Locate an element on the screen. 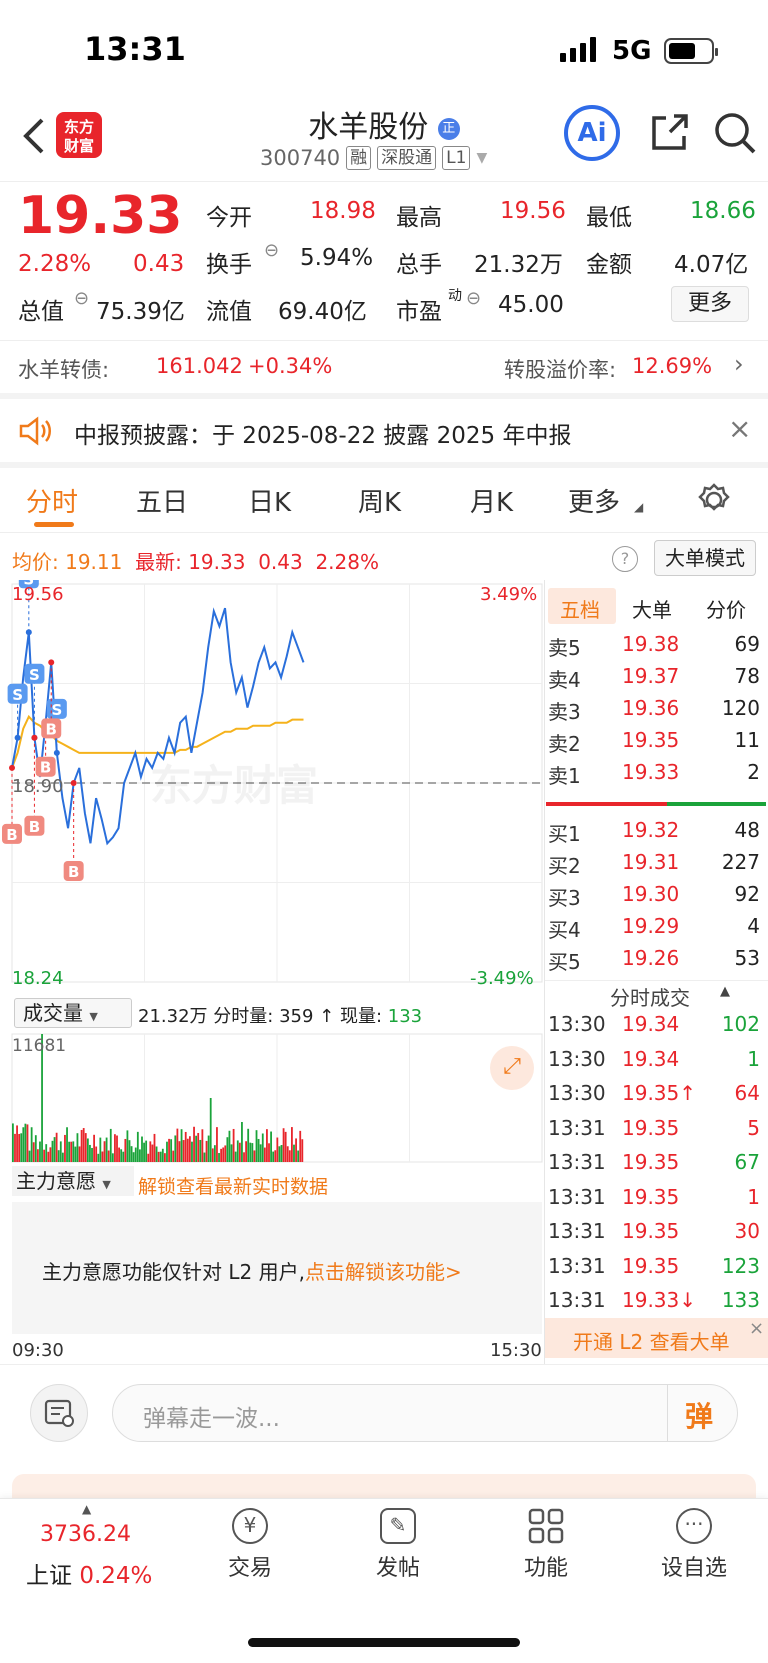 This screenshot has height=1663, width=768. pe-label: 市盈 is located at coordinates (419, 312).